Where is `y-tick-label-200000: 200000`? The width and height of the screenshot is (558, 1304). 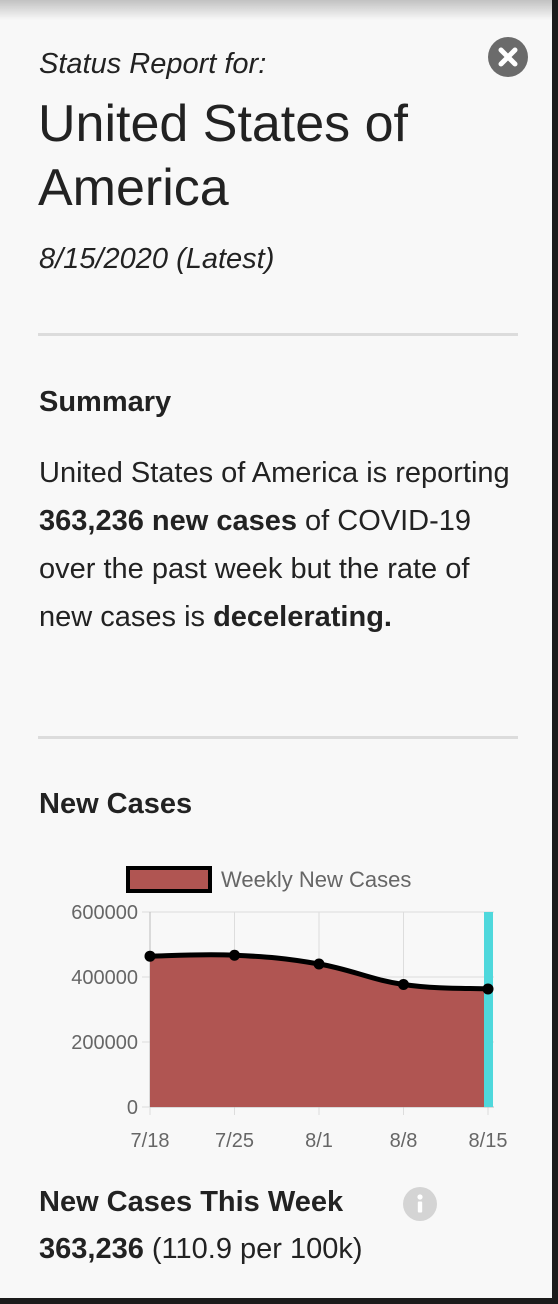 y-tick-label-200000: 200000 is located at coordinates (104, 1043).